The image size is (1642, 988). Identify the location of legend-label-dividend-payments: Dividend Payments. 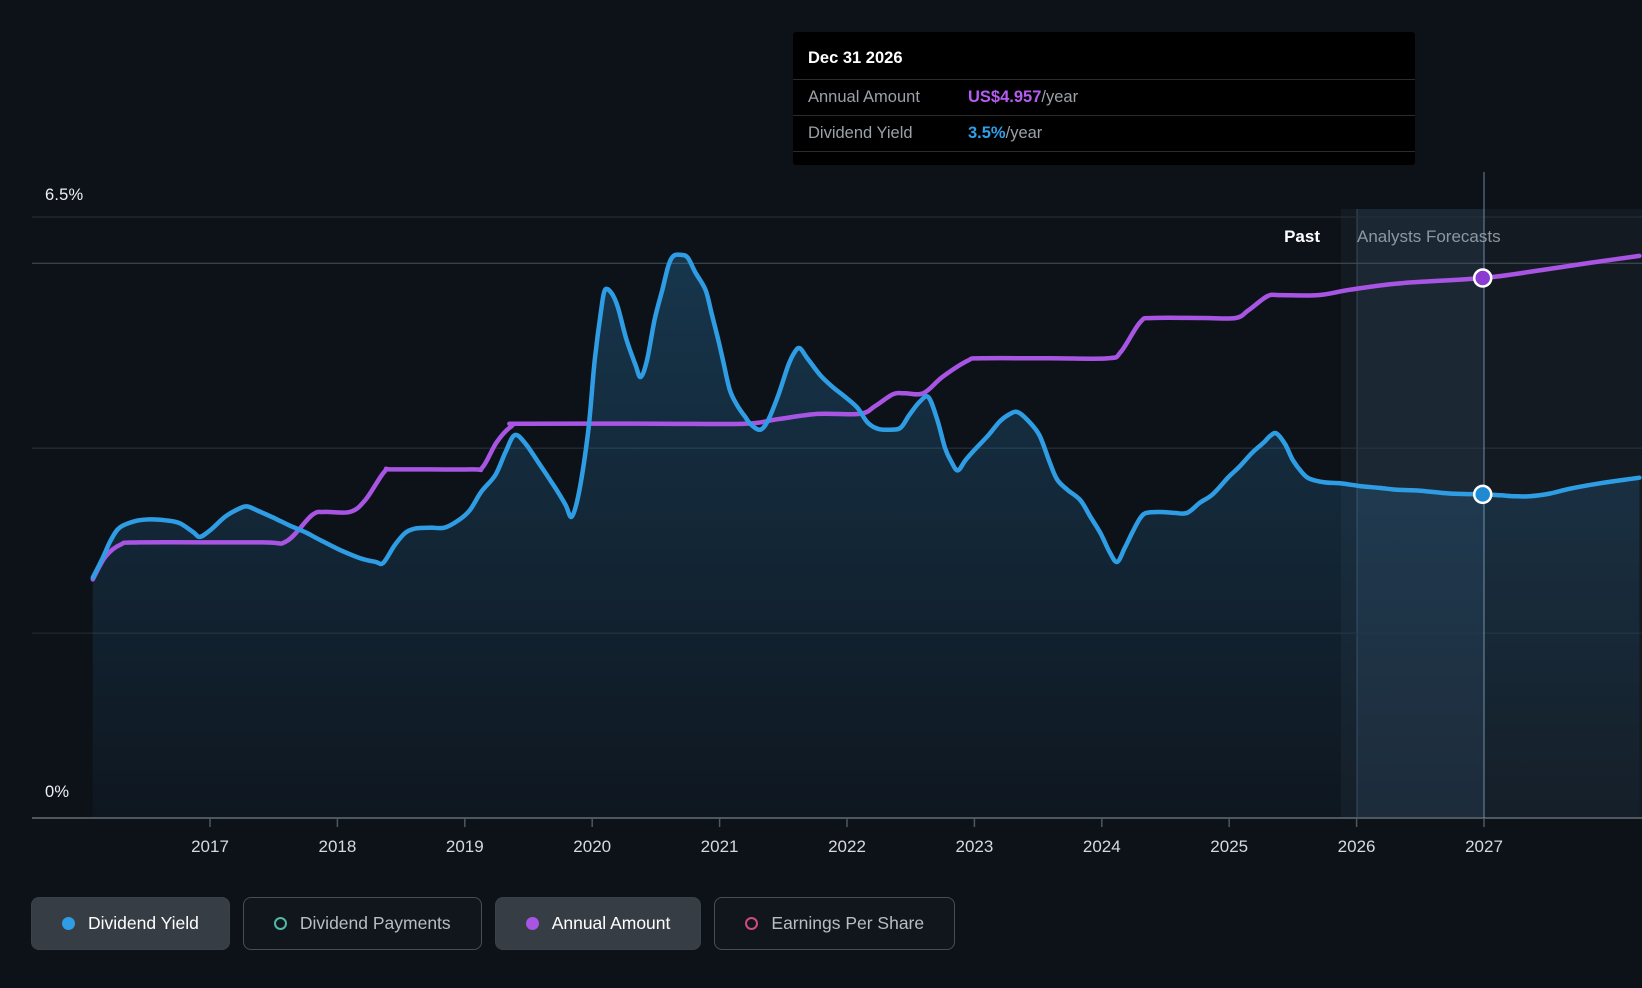
(375, 923).